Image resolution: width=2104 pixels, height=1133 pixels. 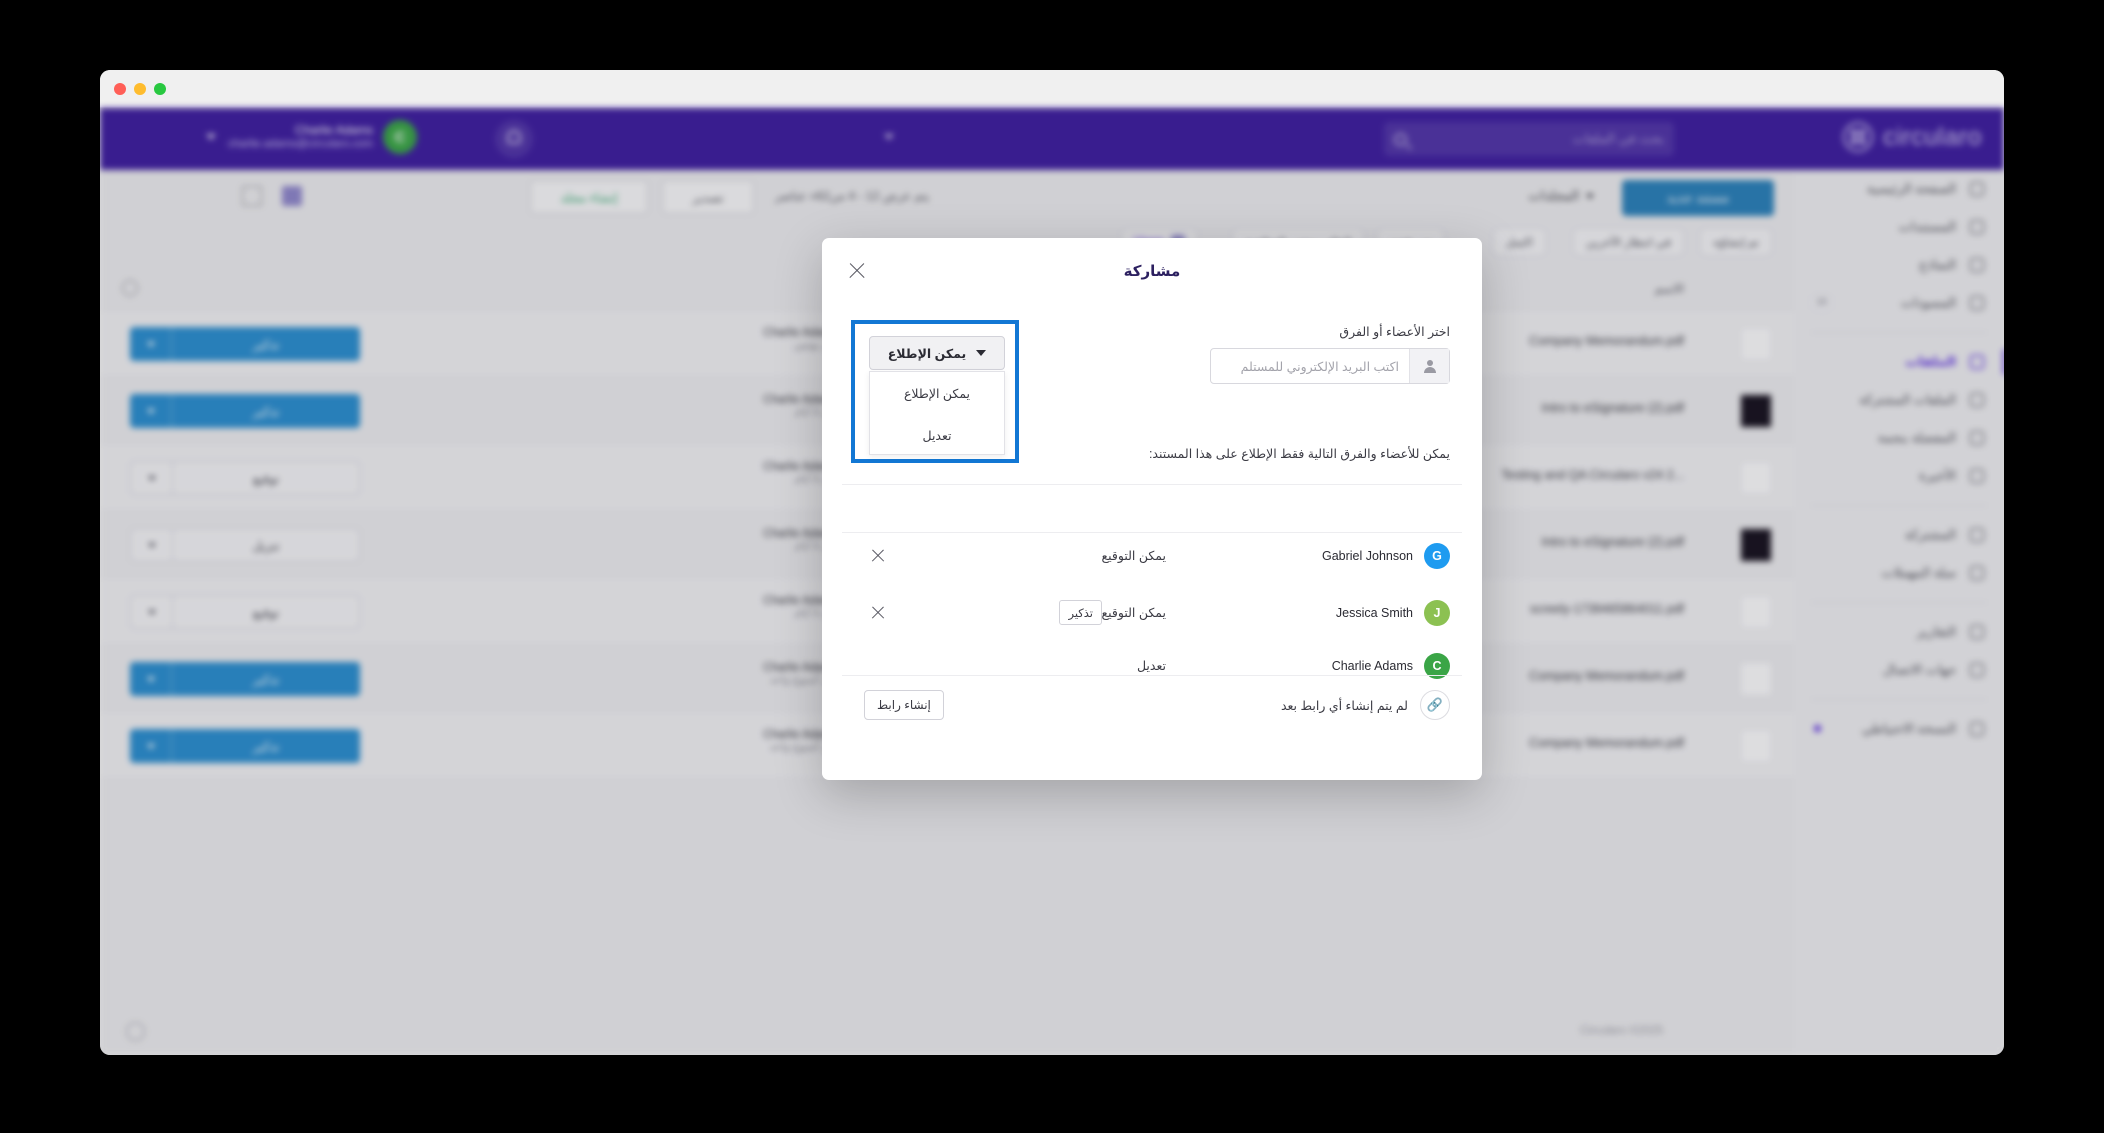 What do you see at coordinates (1899, 438) in the screenshot?
I see `sidebar-item-6: المفضلة بنجمة` at bounding box center [1899, 438].